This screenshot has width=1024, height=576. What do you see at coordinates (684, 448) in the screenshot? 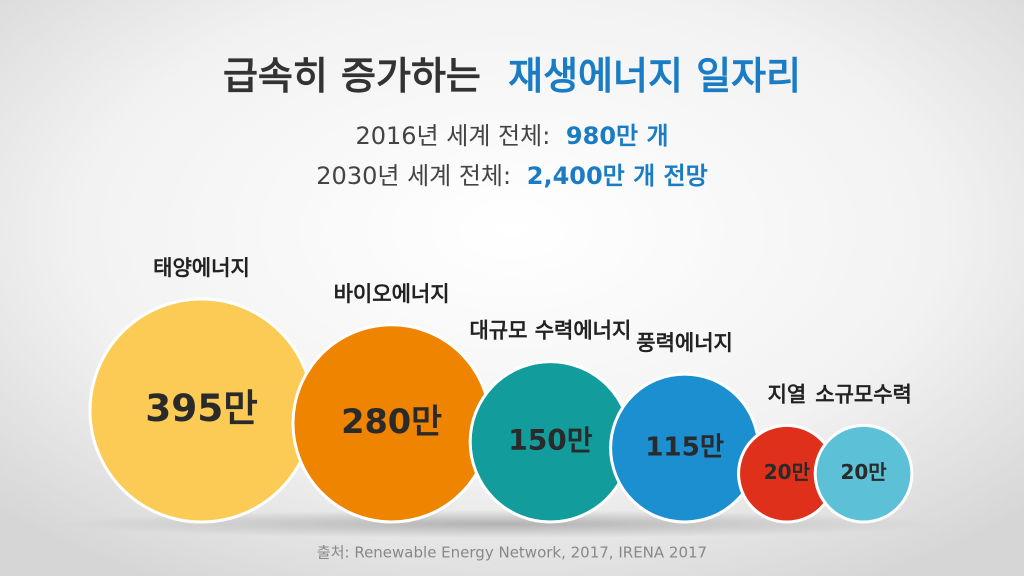
I see `value-label: 115만` at bounding box center [684, 448].